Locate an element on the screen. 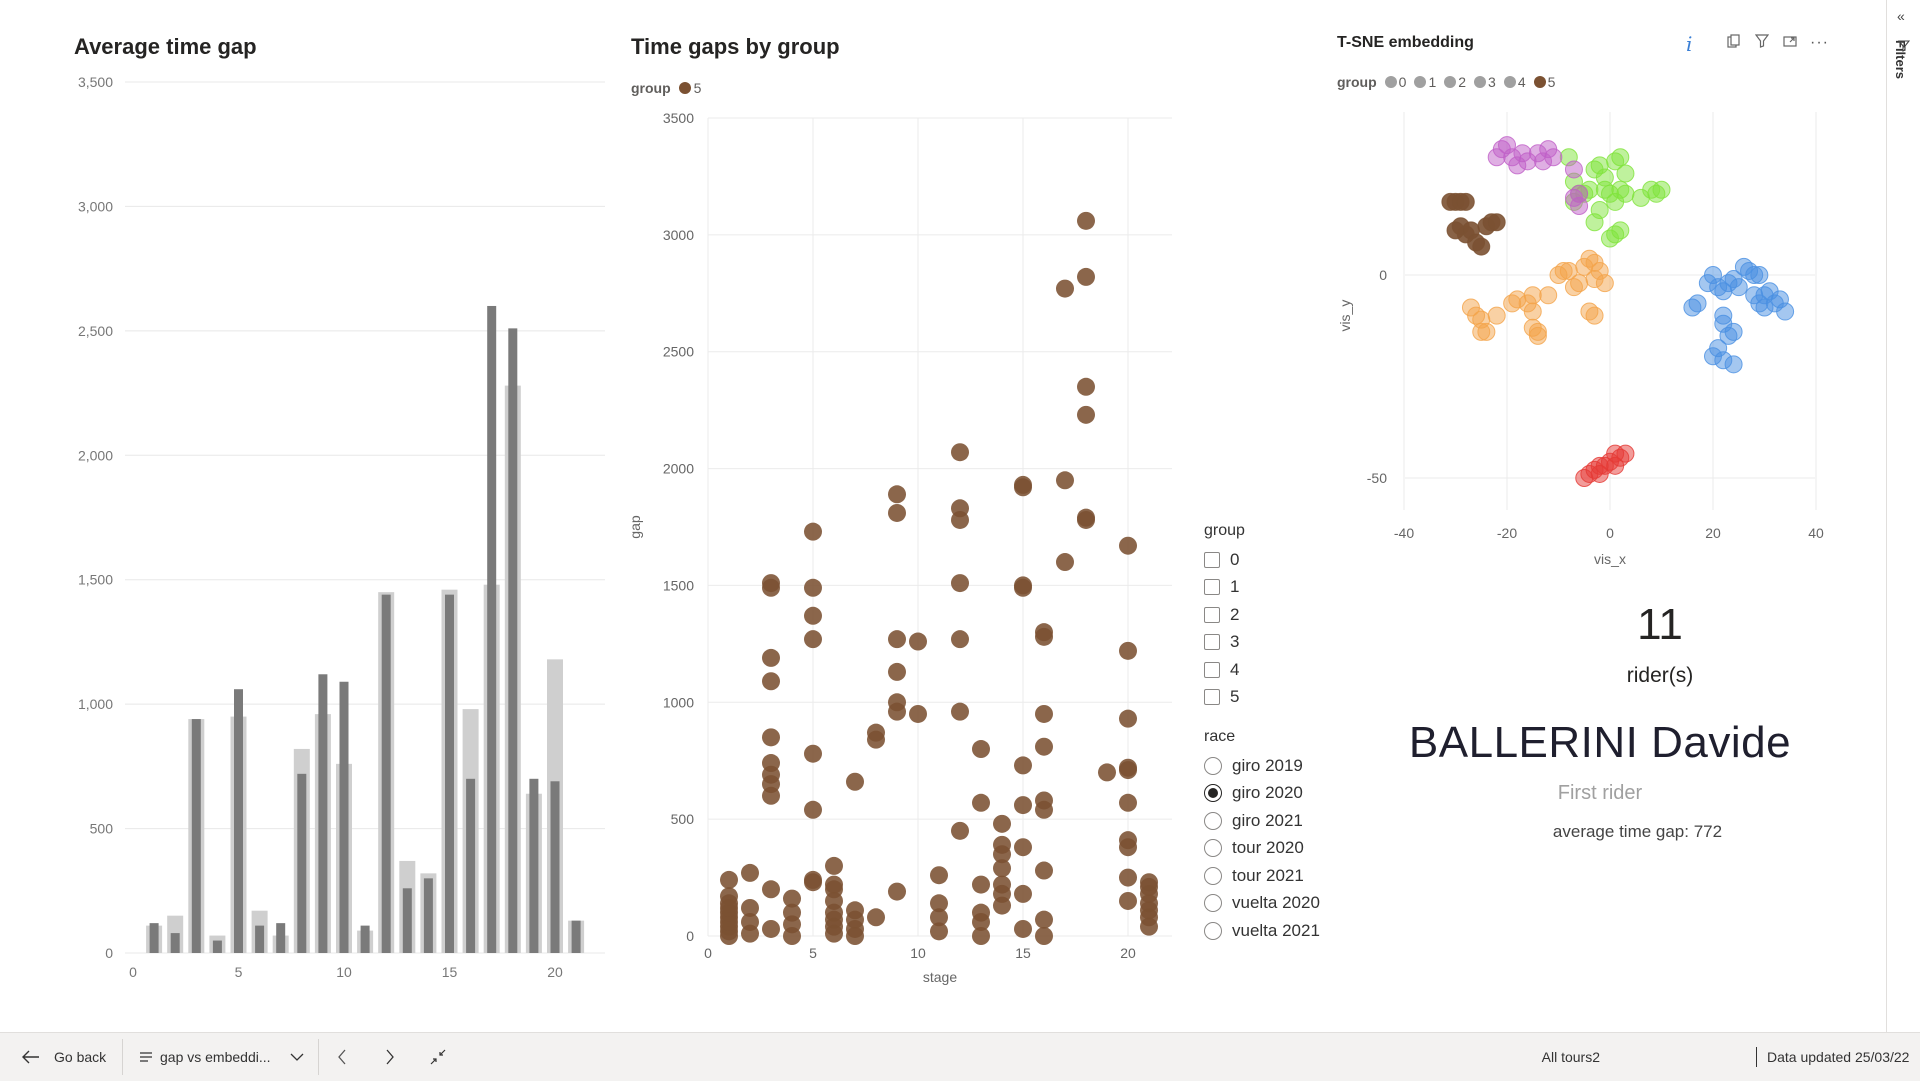 The height and width of the screenshot is (1081, 1920). legend-dot is located at coordinates (1509, 82).